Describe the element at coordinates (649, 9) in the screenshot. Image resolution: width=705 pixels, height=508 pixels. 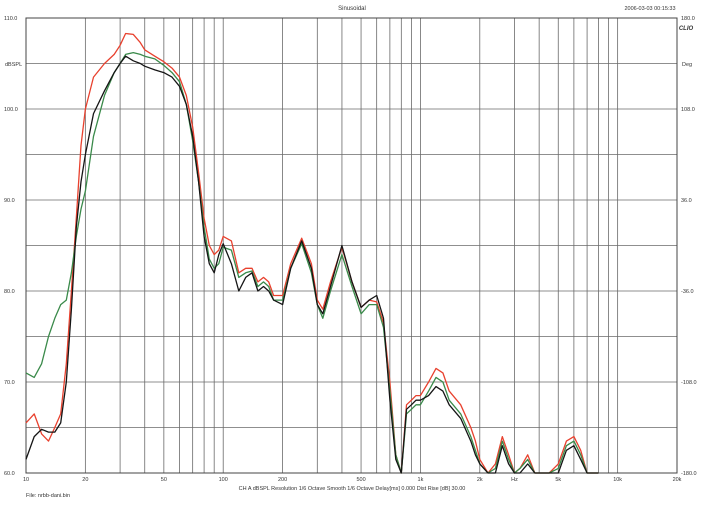
I see `chart-timestamp: 2006-03-03 00:15:33` at that location.